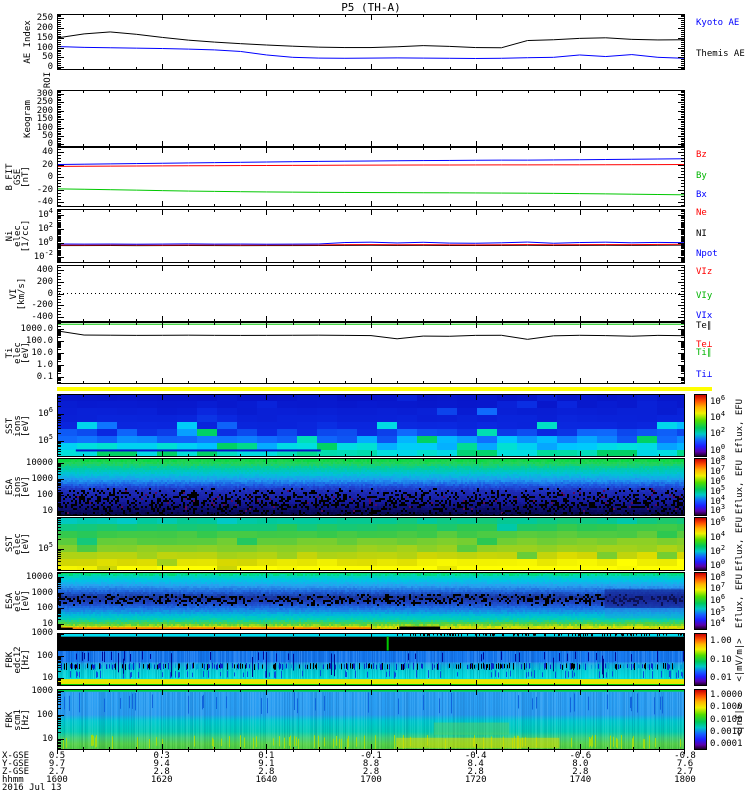  I want to click on ytick-vi-0: 400, so click(44, 269).